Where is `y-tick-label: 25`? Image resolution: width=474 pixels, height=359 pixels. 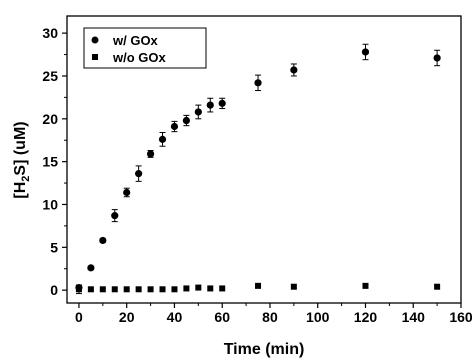 y-tick-label: 25 is located at coordinates (50, 76).